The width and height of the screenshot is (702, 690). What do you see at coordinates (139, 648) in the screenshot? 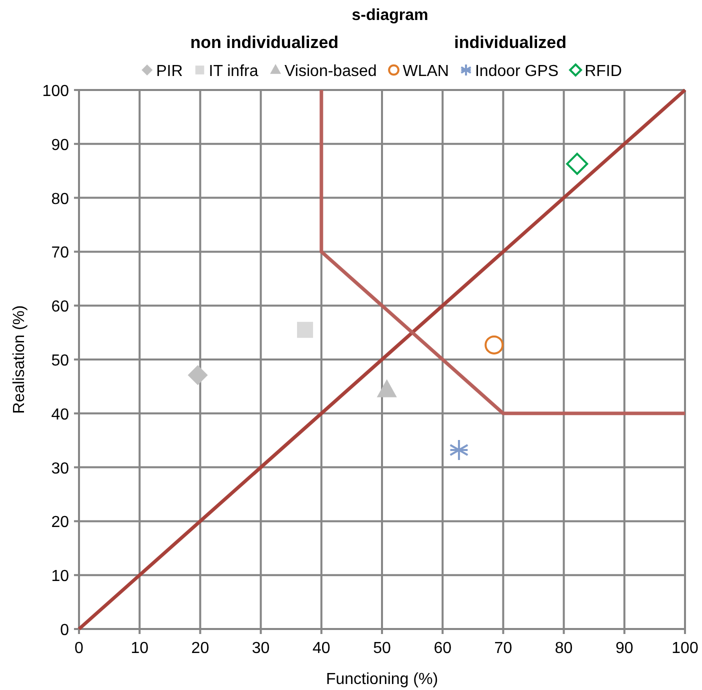
I see `x-tick-label: 10` at bounding box center [139, 648].